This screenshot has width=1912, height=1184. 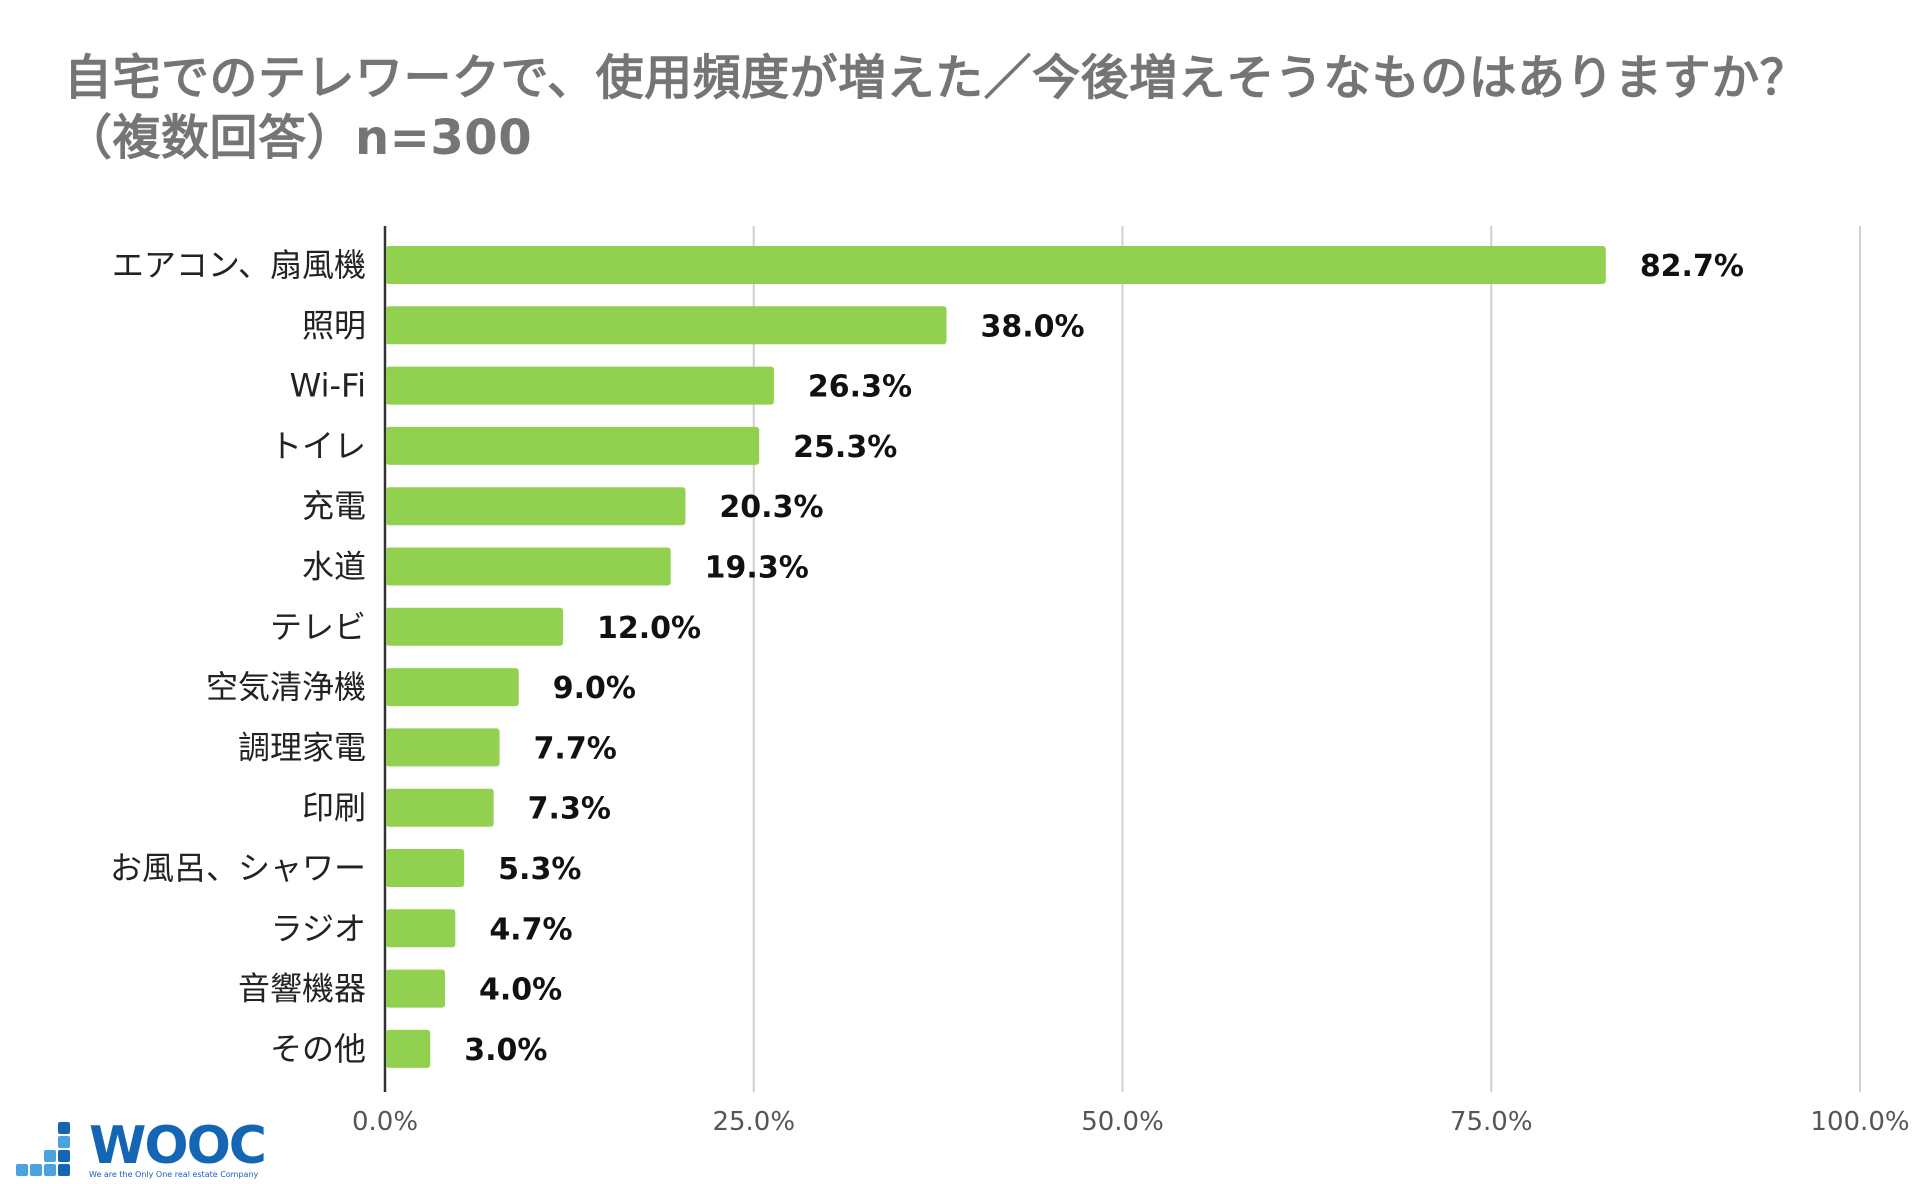 I want to click on category-label: 水道, so click(x=334, y=567).